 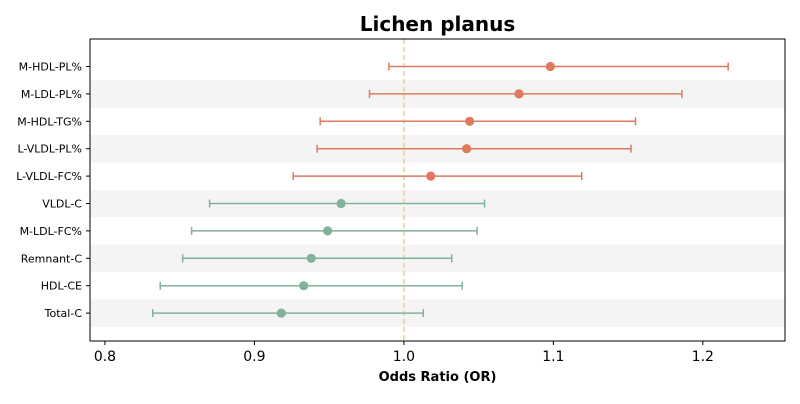 What do you see at coordinates (63, 313) in the screenshot?
I see `y-tick-label: Total-C` at bounding box center [63, 313].